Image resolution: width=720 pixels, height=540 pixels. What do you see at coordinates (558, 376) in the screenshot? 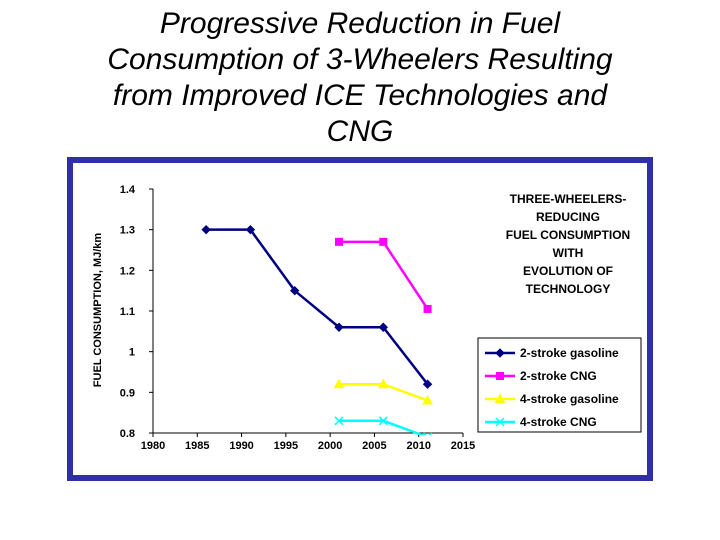
I see `legend-label: 2-stroke CNG` at bounding box center [558, 376].